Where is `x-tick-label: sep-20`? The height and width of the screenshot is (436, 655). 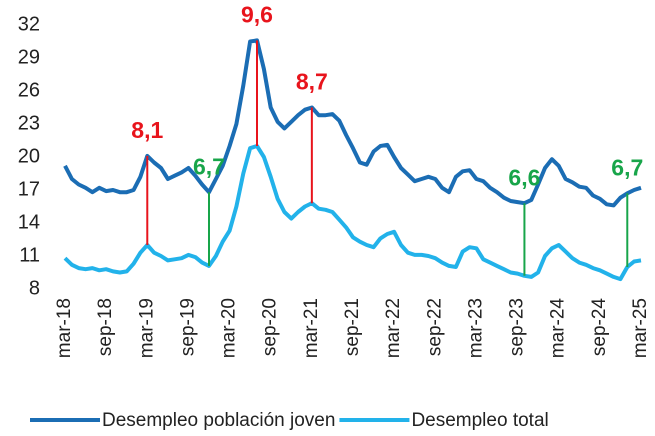 x-tick-label: sep-20 is located at coordinates (270, 327).